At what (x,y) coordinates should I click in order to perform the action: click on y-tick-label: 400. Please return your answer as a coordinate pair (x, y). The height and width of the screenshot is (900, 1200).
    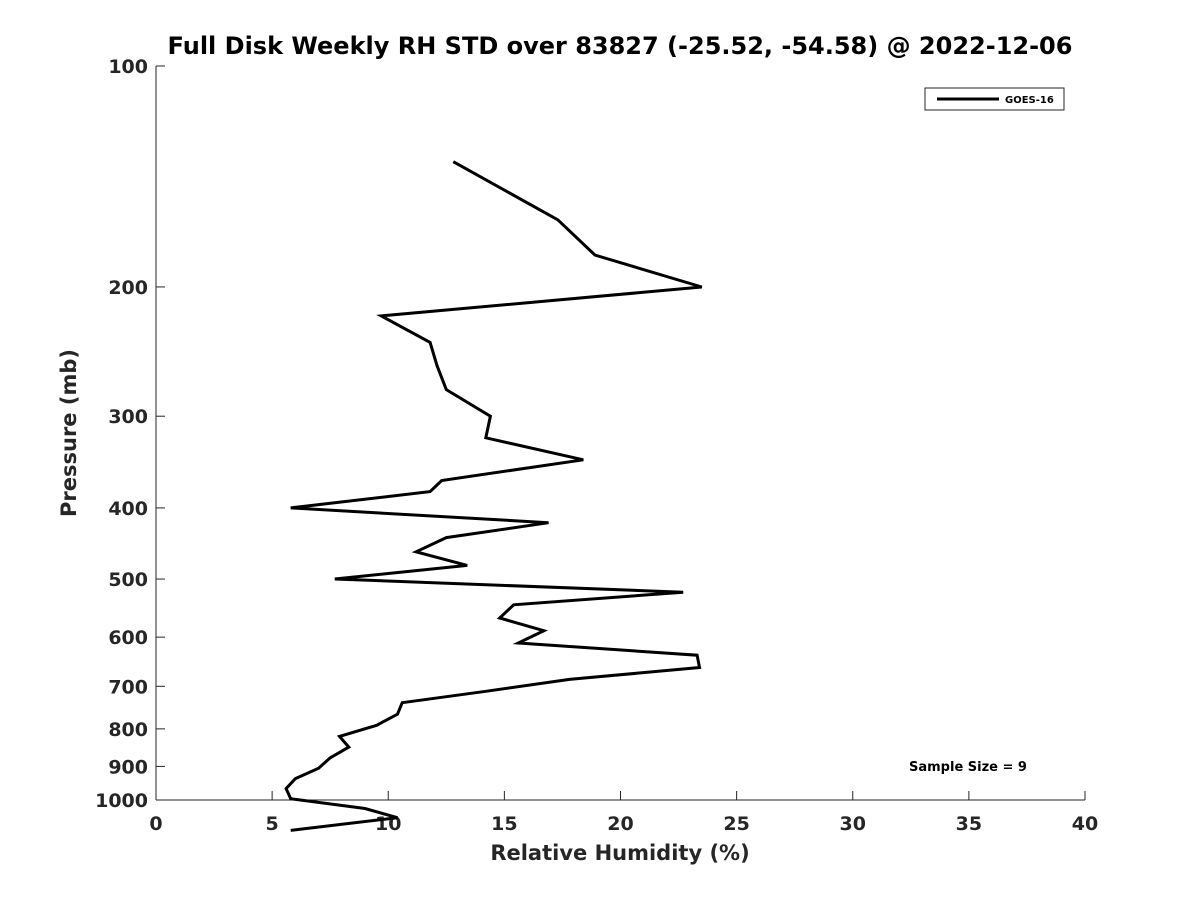
    Looking at the image, I should click on (128, 509).